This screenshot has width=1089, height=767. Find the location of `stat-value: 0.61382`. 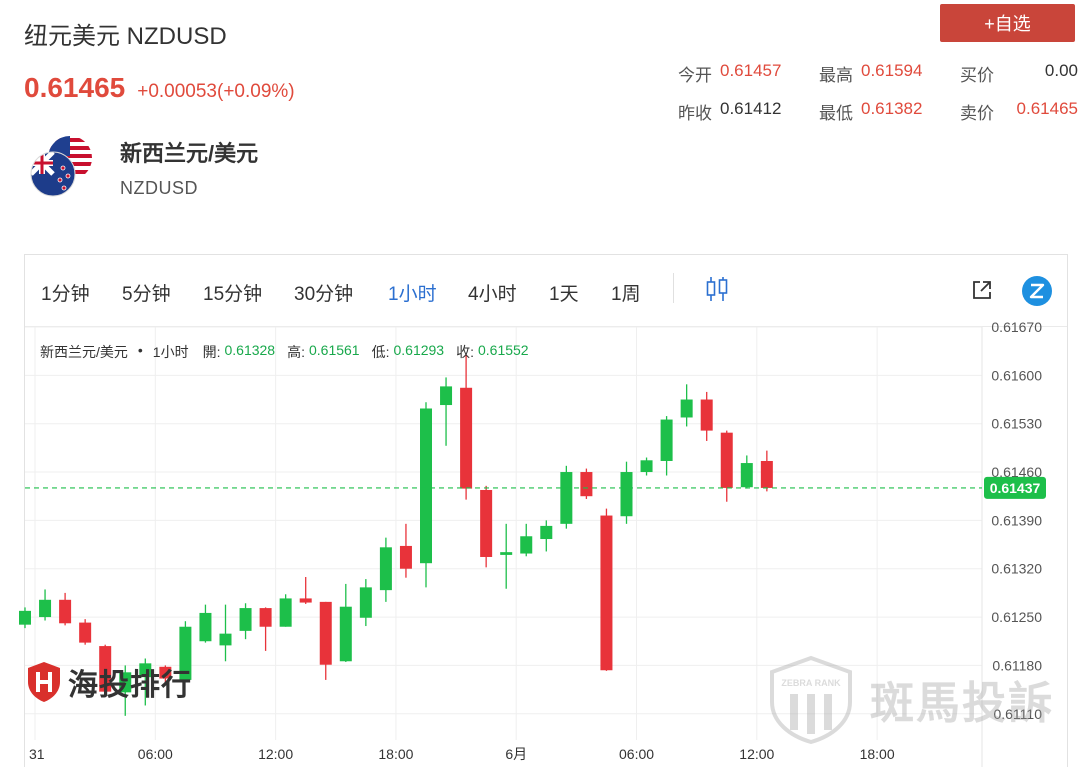

stat-value: 0.61382 is located at coordinates (892, 108).